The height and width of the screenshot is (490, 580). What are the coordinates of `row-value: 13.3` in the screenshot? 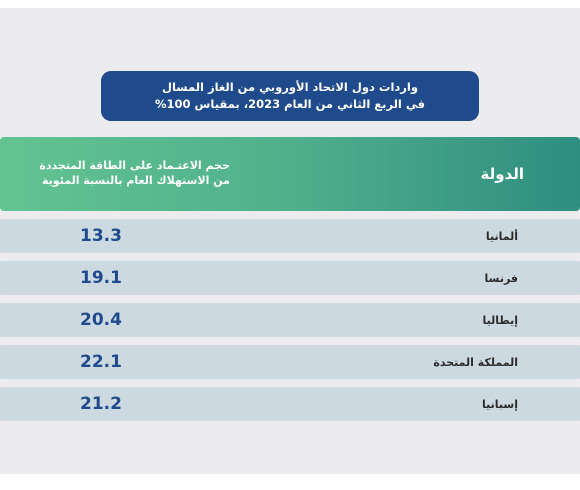 It's located at (101, 236).